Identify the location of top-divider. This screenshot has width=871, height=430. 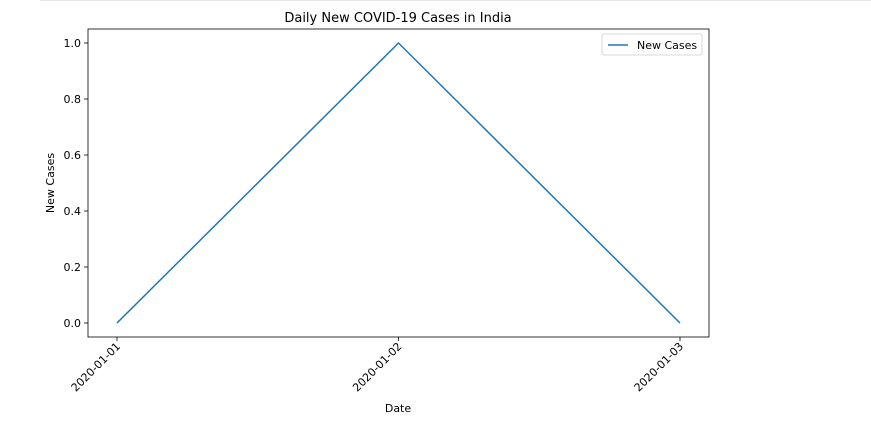
(455, 0).